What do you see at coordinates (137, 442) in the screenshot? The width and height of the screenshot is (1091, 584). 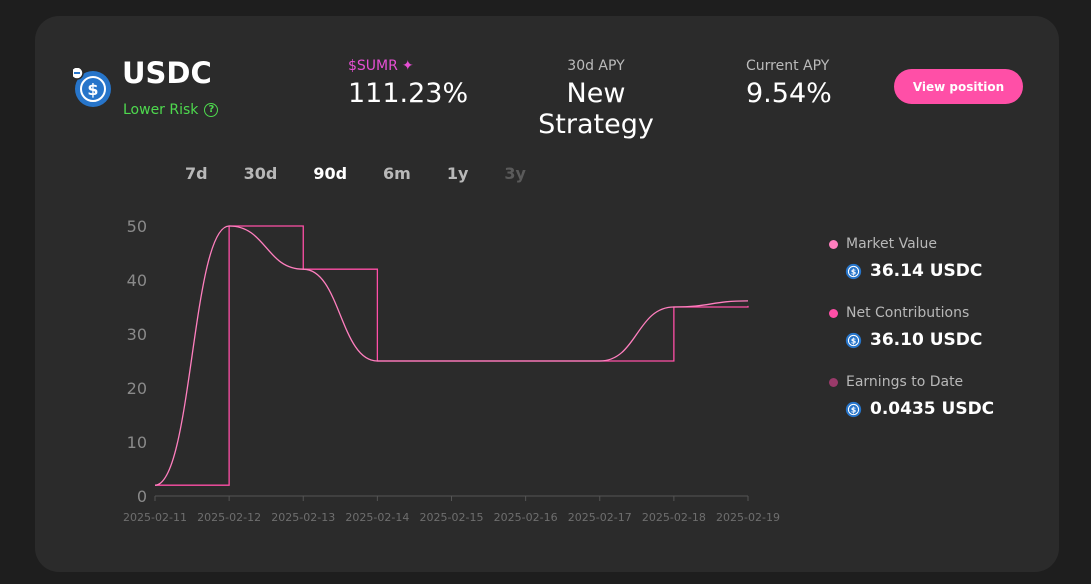 I see `y-tick-label: 10` at bounding box center [137, 442].